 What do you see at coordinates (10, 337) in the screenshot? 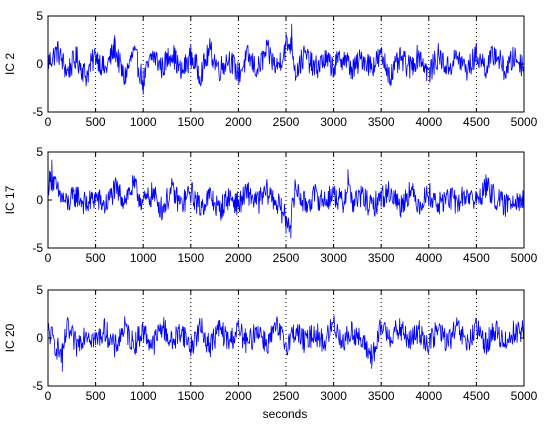
I see `y-axis-label: IC 20` at bounding box center [10, 337].